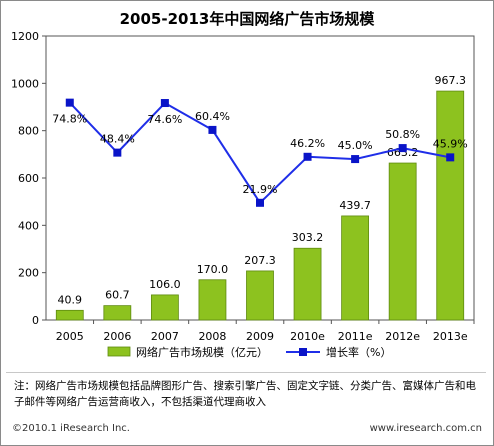 The image size is (494, 446). What do you see at coordinates (69, 119) in the screenshot?
I see `growth-rate-label: 74.8%` at bounding box center [69, 119].